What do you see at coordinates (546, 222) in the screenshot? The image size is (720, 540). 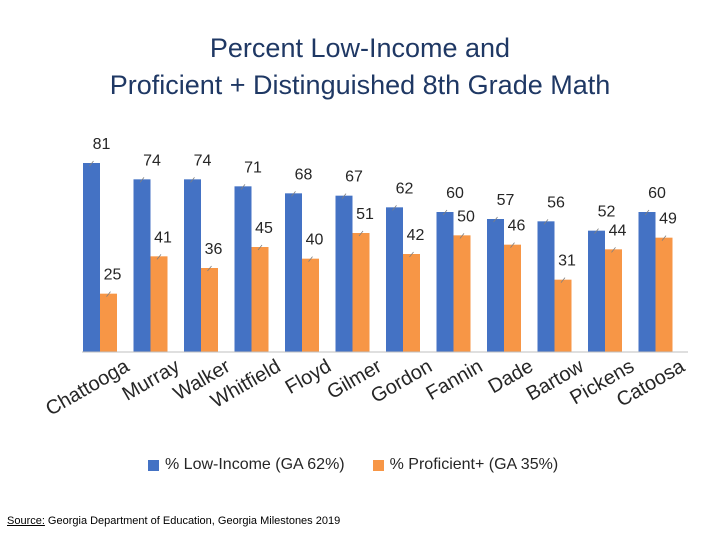 I see `label-leader-low-income-bartow` at bounding box center [546, 222].